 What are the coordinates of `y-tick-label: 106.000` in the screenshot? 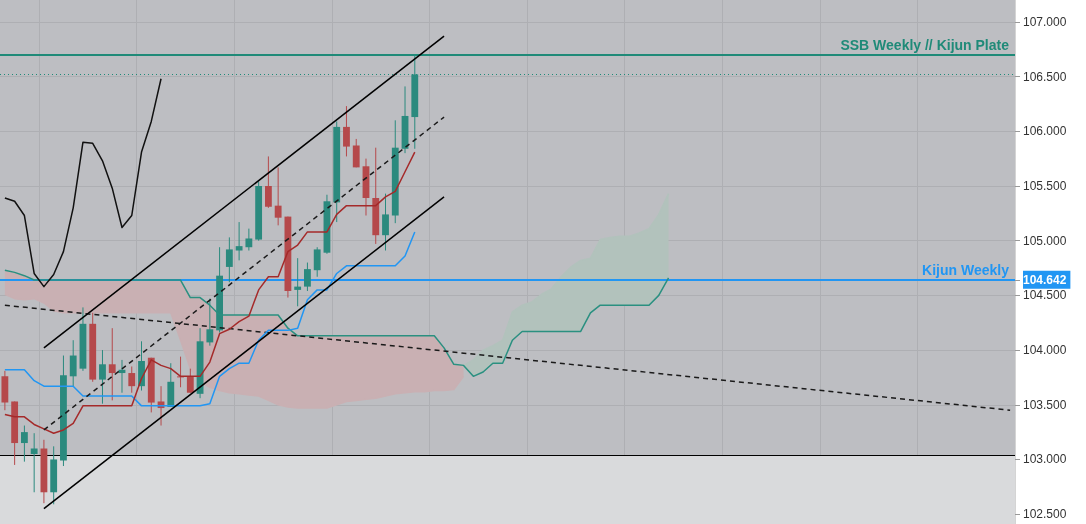 It's located at (1045, 131).